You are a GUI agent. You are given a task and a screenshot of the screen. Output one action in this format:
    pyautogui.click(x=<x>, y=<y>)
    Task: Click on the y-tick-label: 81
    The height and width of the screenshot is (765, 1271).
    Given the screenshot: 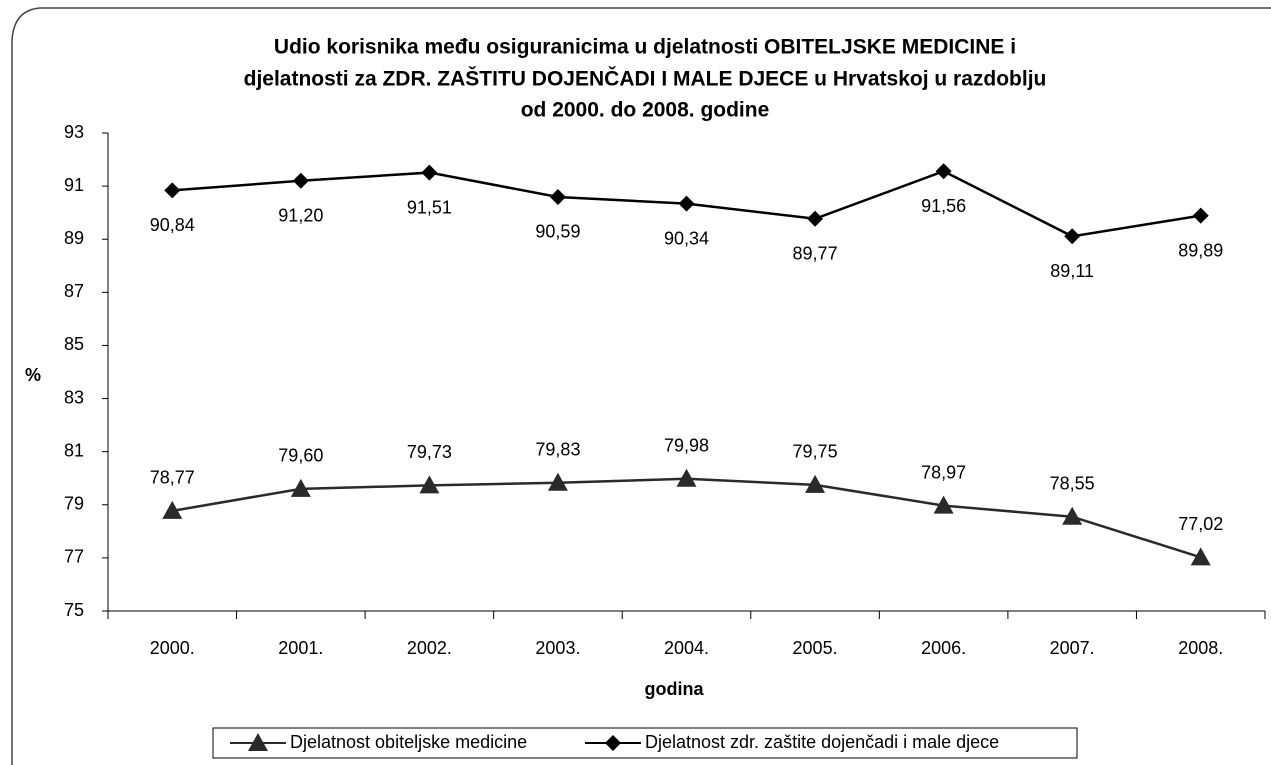 What is the action you would take?
    pyautogui.click(x=74, y=450)
    